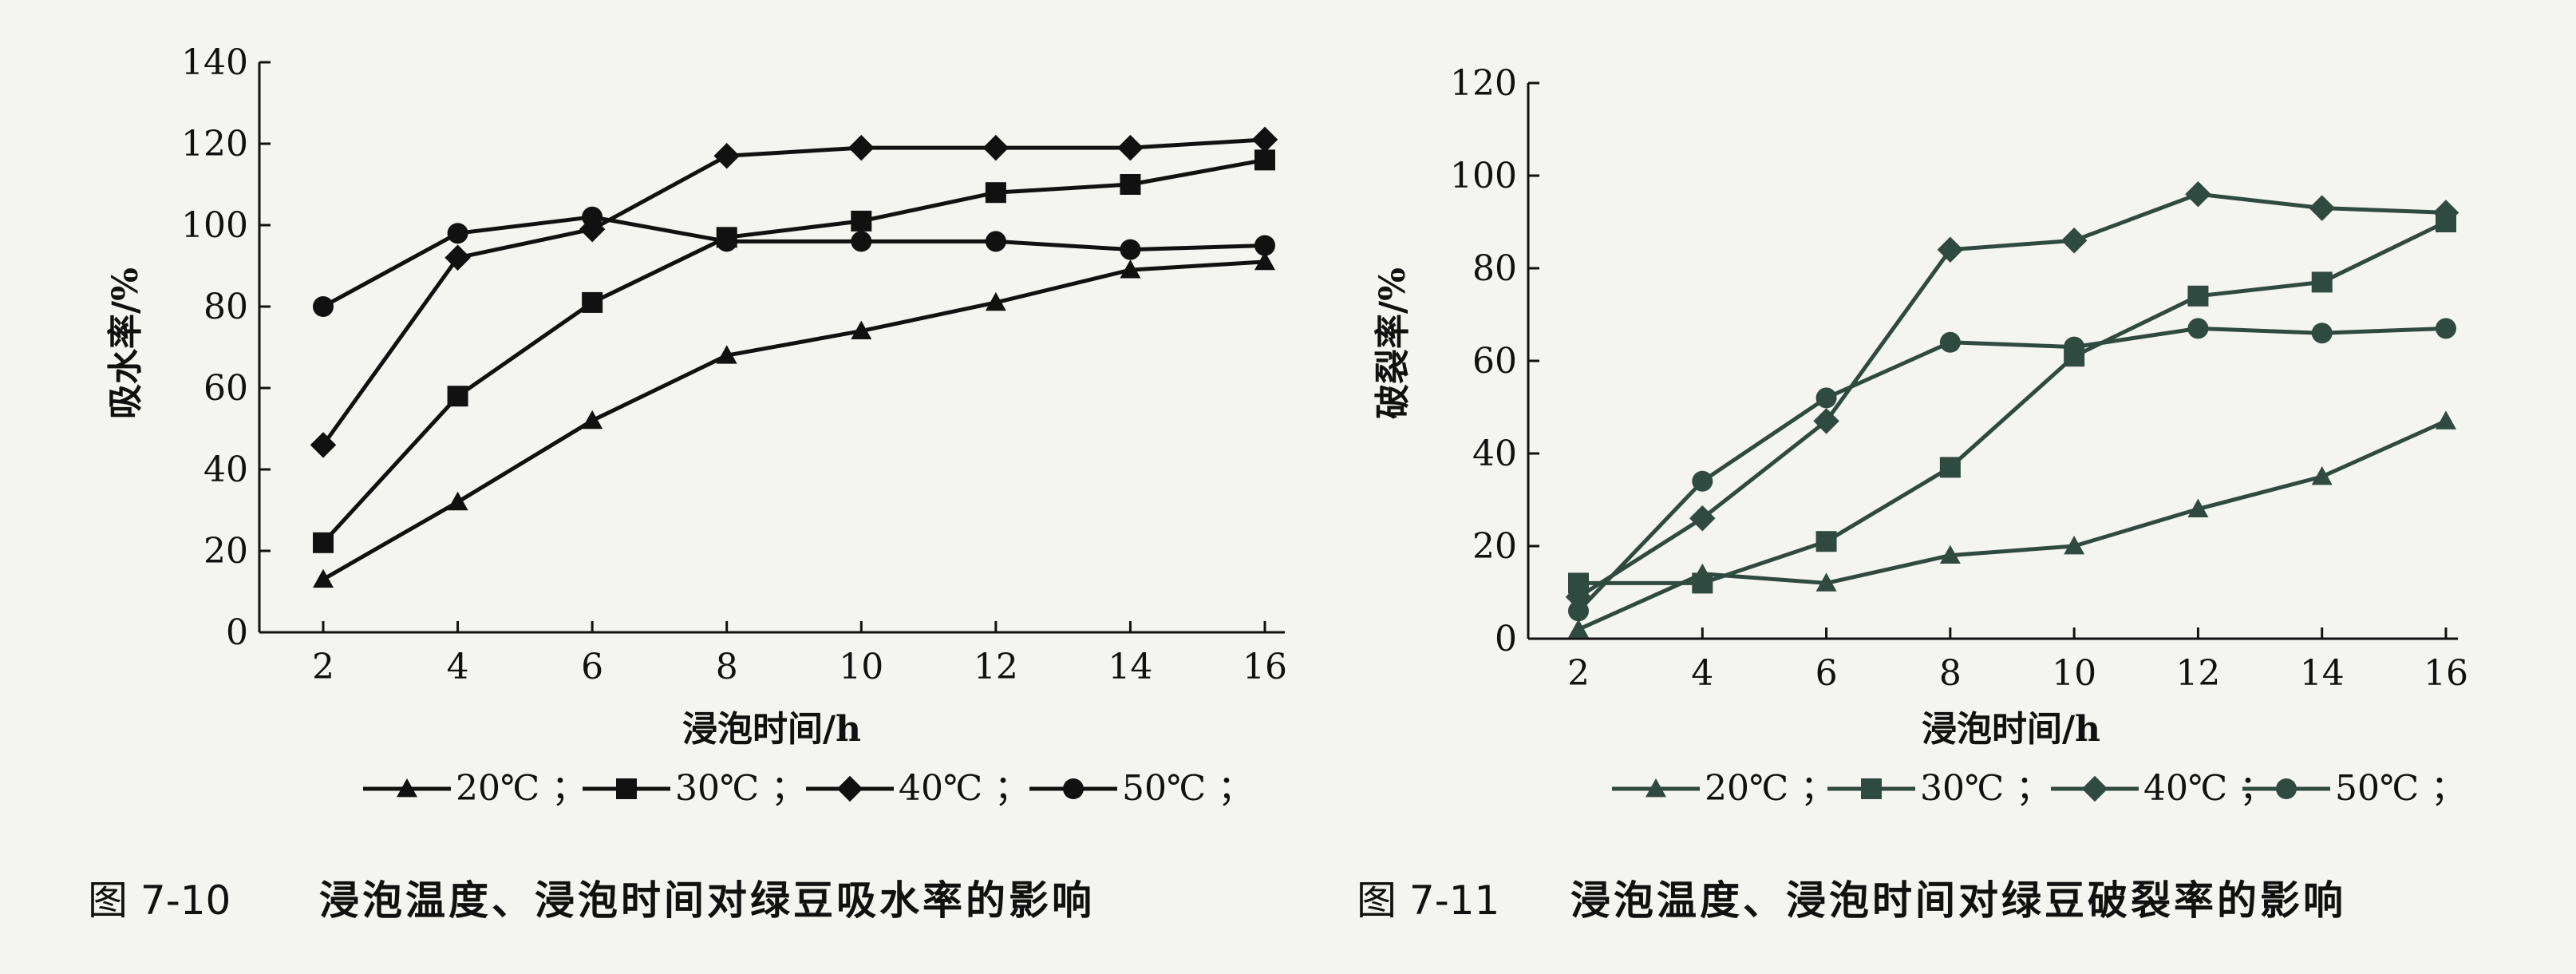 This screenshot has width=2576, height=974. Describe the element at coordinates (214, 62) in the screenshot. I see `y-tick-label: 140` at that location.